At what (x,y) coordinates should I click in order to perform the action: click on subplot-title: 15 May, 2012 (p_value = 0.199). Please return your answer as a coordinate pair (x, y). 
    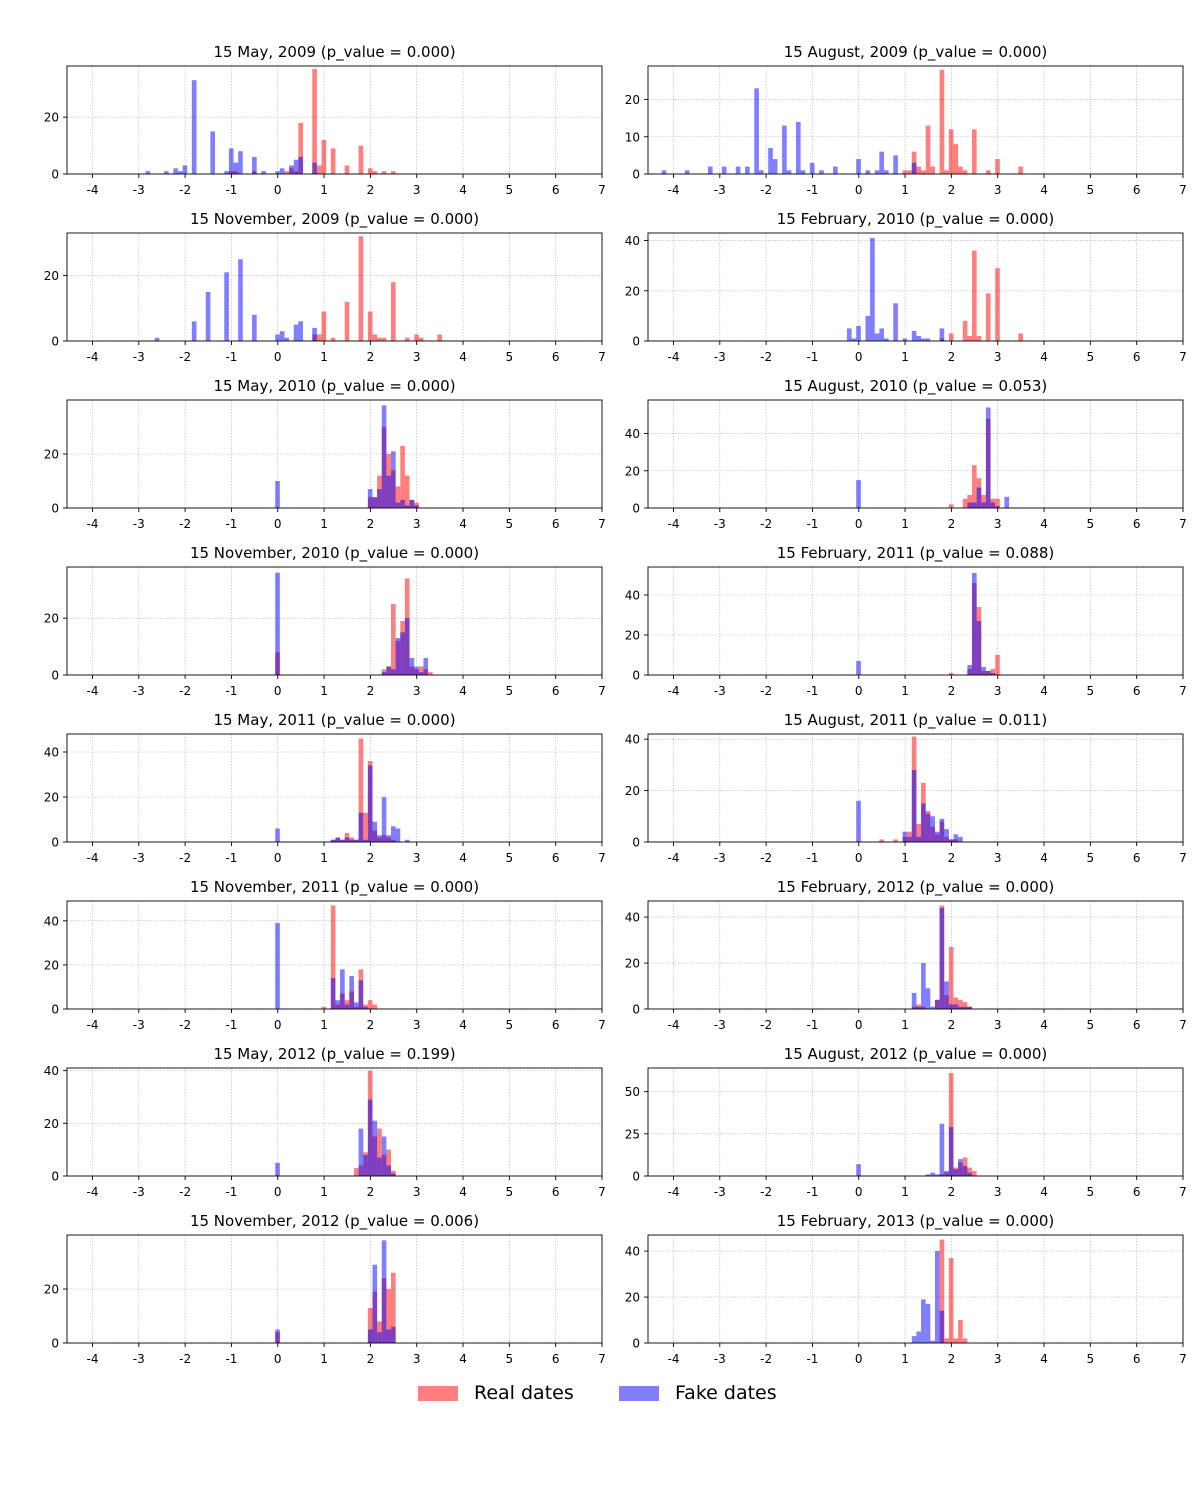
    Looking at the image, I should click on (334, 1054).